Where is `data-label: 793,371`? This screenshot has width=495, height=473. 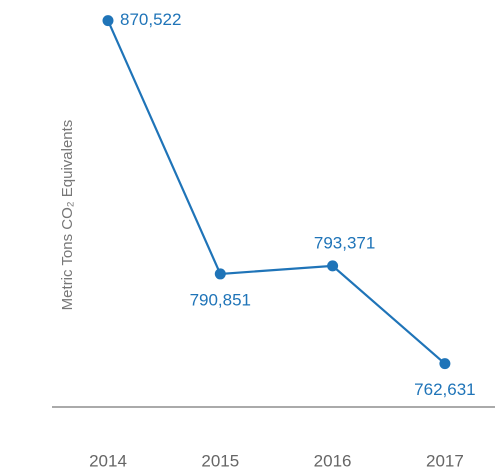
data-label: 793,371 is located at coordinates (344, 242).